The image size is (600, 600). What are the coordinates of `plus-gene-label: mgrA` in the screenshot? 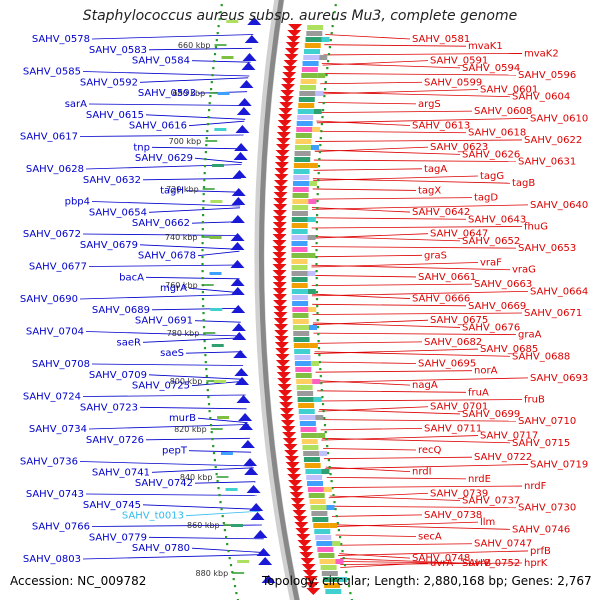 It's located at (173, 288).